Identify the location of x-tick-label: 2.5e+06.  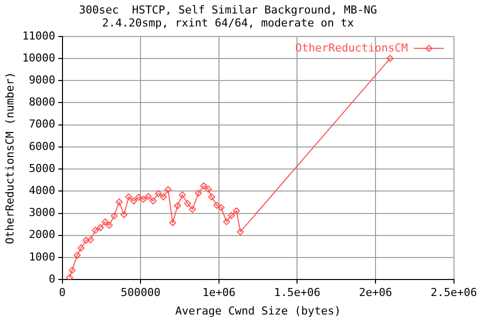
(453, 293).